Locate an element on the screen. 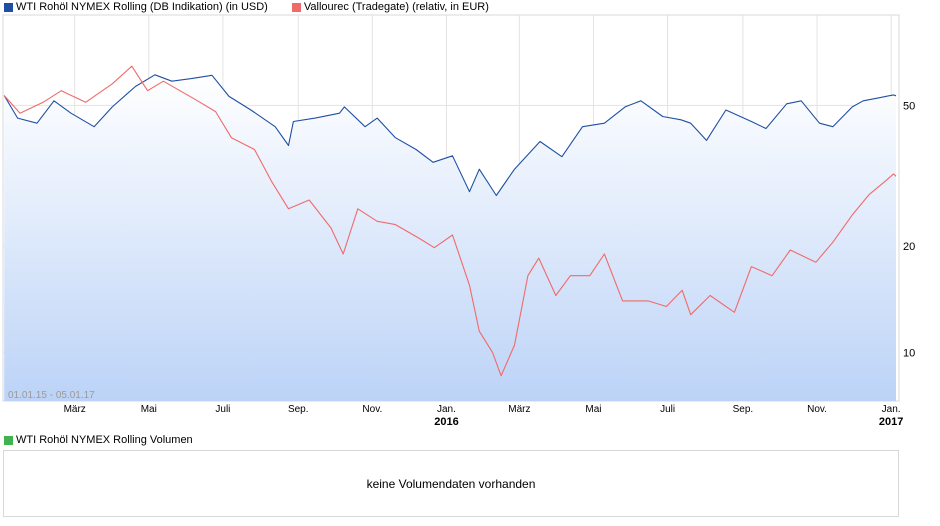 This screenshot has width=940, height=526. y-tick-label: 20 is located at coordinates (909, 247).